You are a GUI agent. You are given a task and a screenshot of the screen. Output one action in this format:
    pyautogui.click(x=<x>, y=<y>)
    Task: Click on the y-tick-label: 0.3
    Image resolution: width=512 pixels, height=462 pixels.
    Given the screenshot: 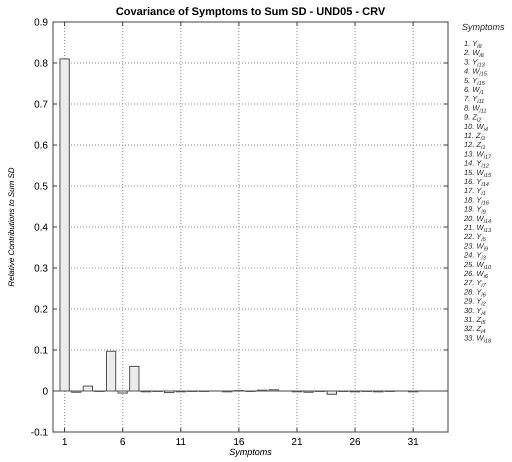 What is the action you would take?
    pyautogui.click(x=41, y=269)
    